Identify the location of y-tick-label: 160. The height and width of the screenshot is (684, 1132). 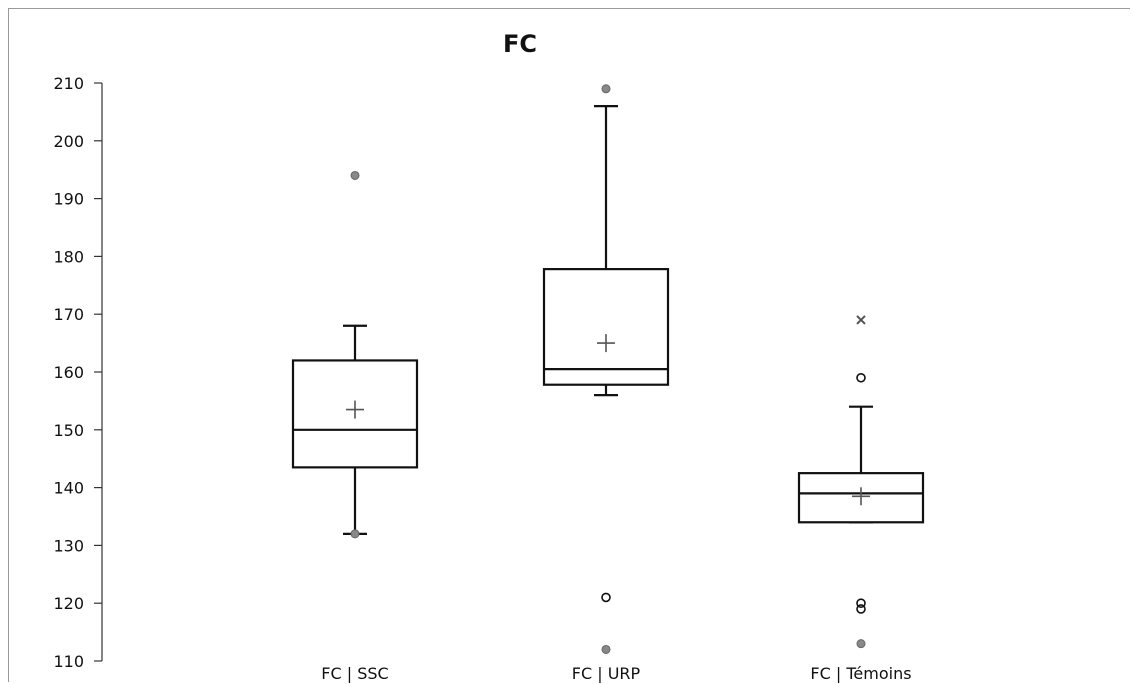
(68, 372).